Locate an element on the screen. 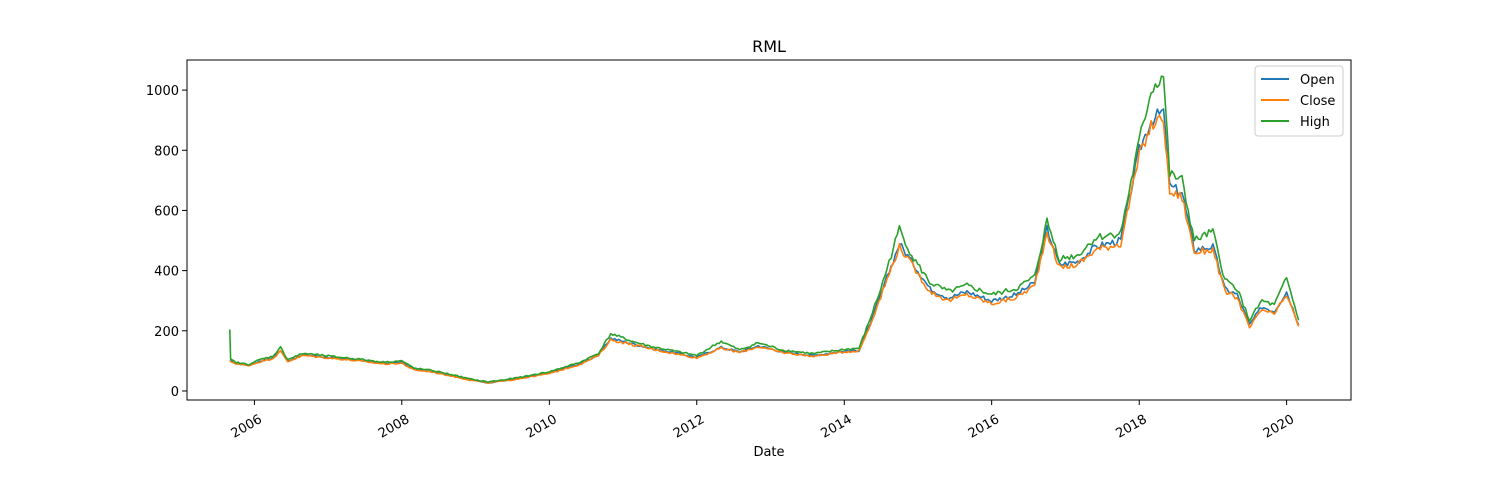 This screenshot has height=500, width=1500. legend-box is located at coordinates (1299, 101).